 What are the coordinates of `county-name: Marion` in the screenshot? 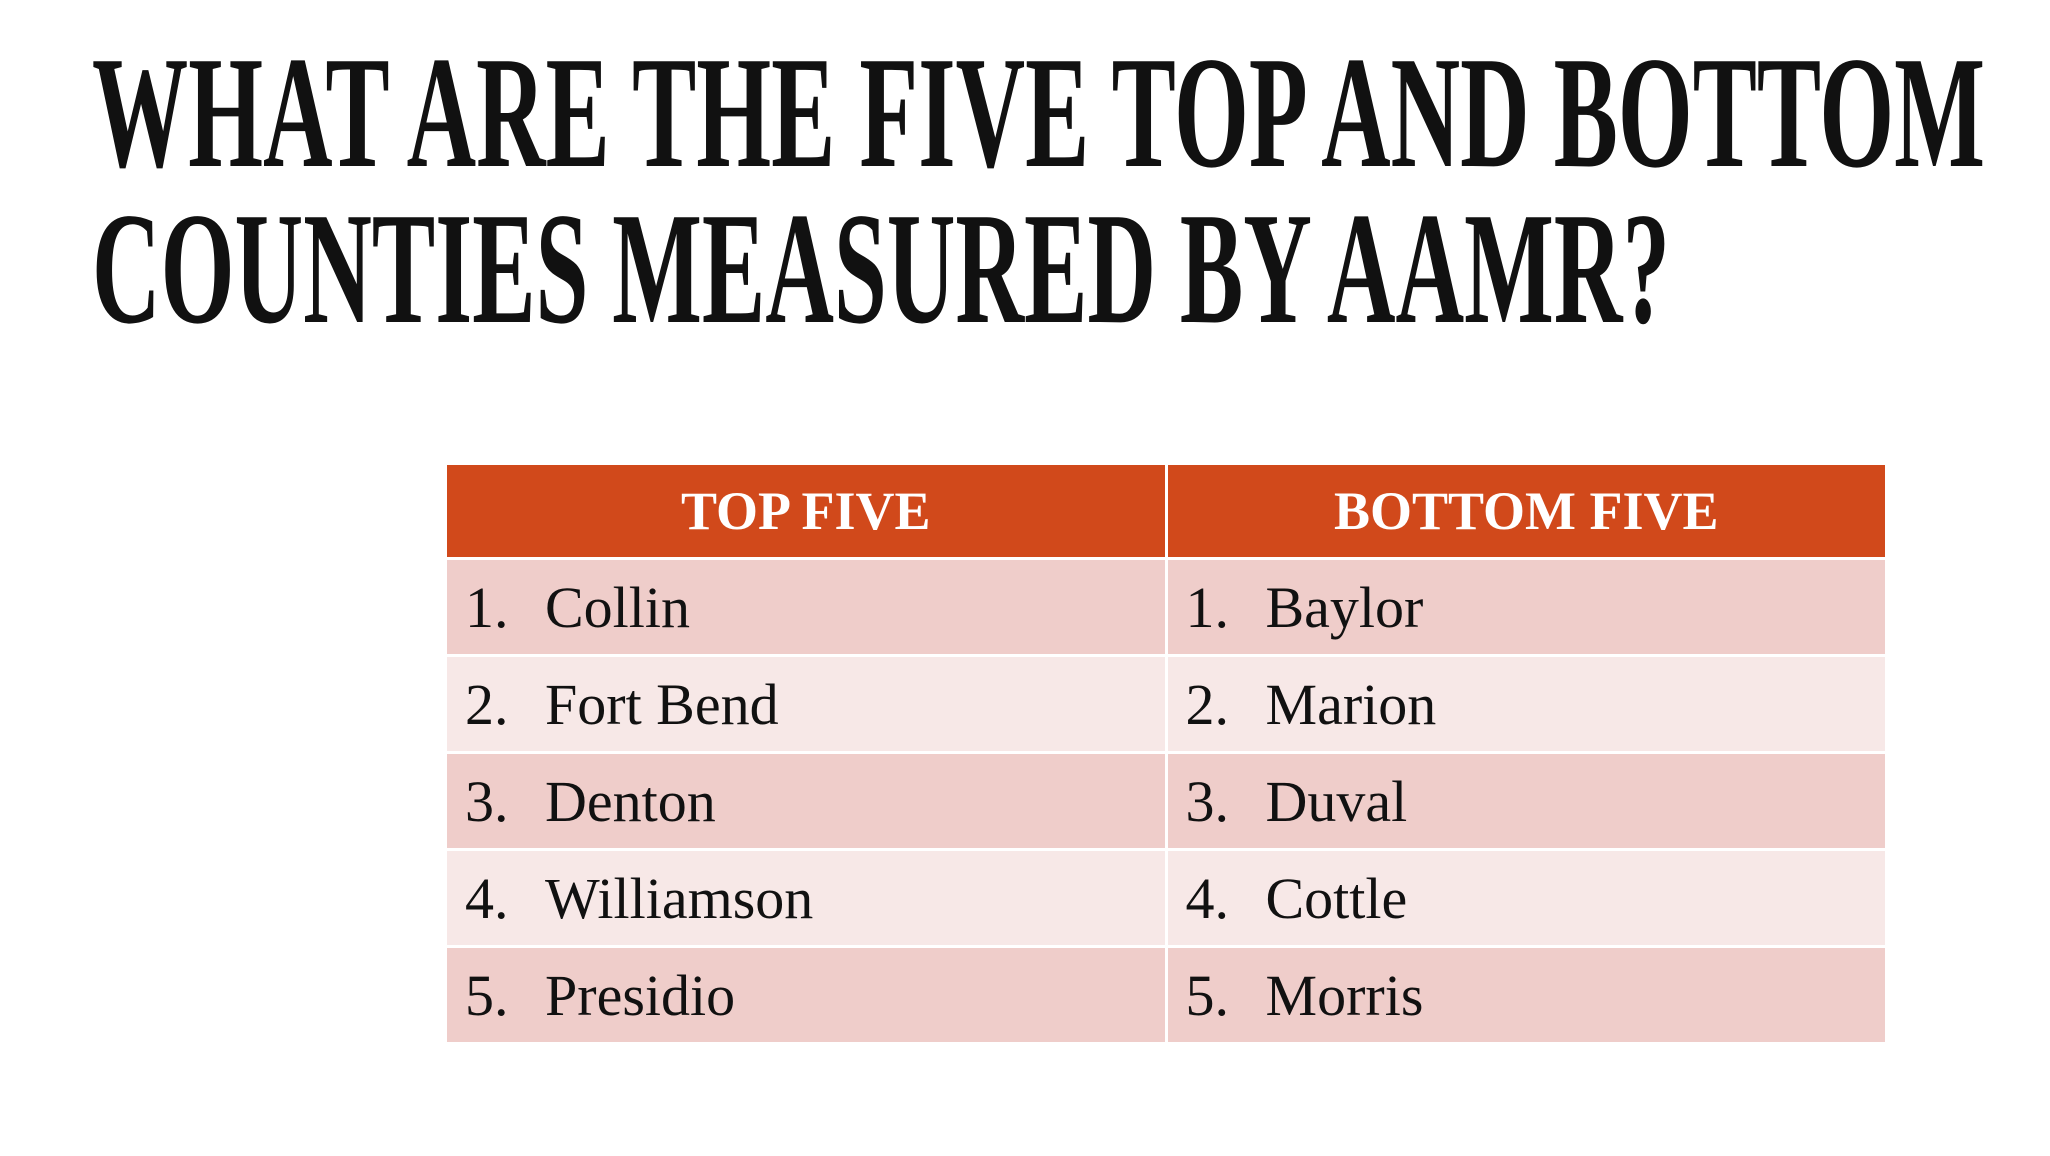 It's located at (1351, 704).